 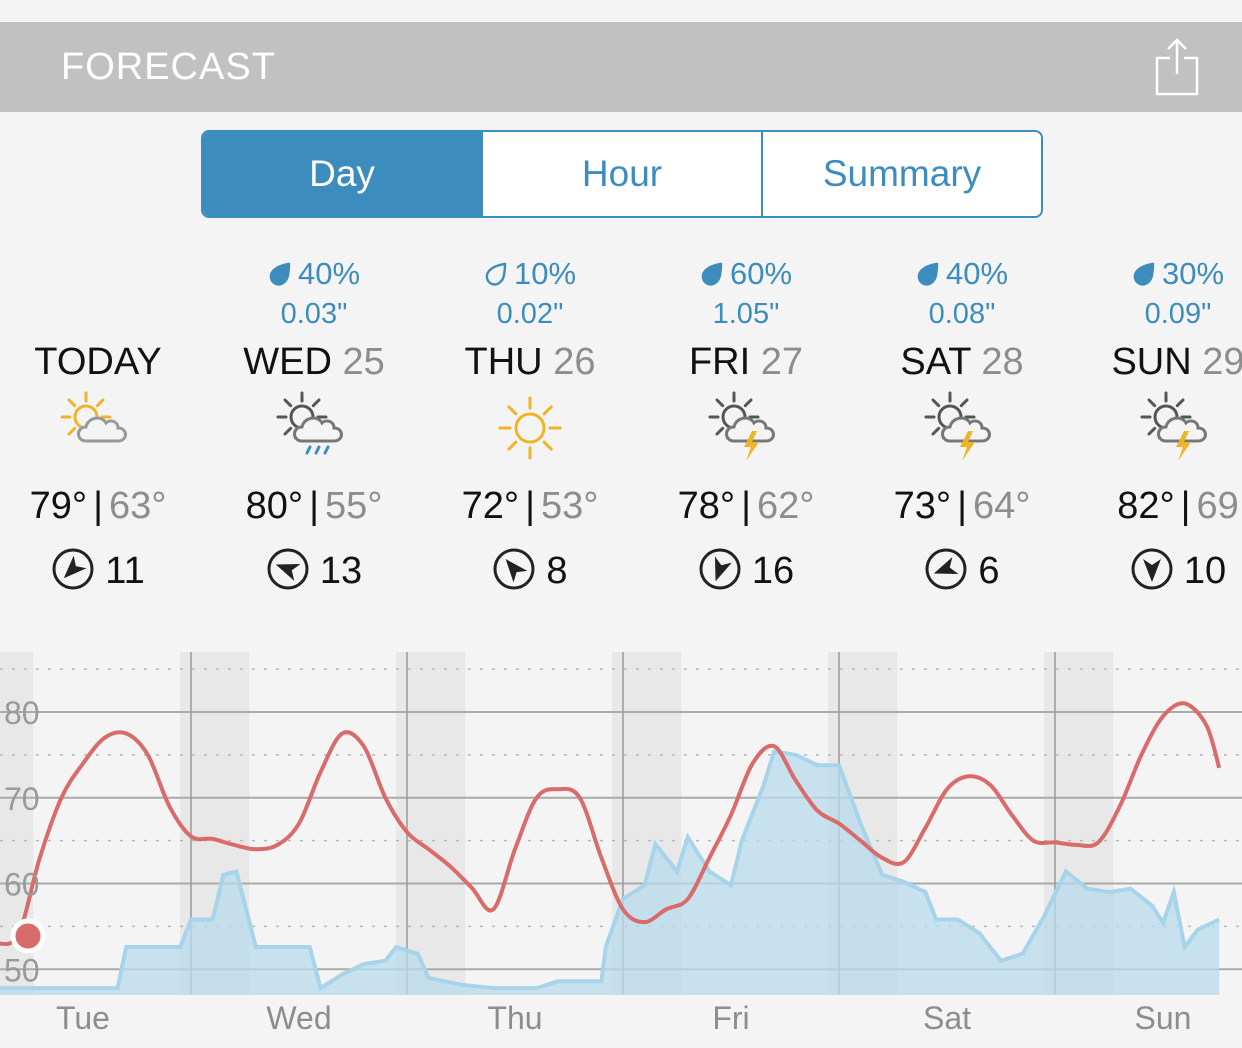 What do you see at coordinates (1002, 362) in the screenshot?
I see `day-date: 28` at bounding box center [1002, 362].